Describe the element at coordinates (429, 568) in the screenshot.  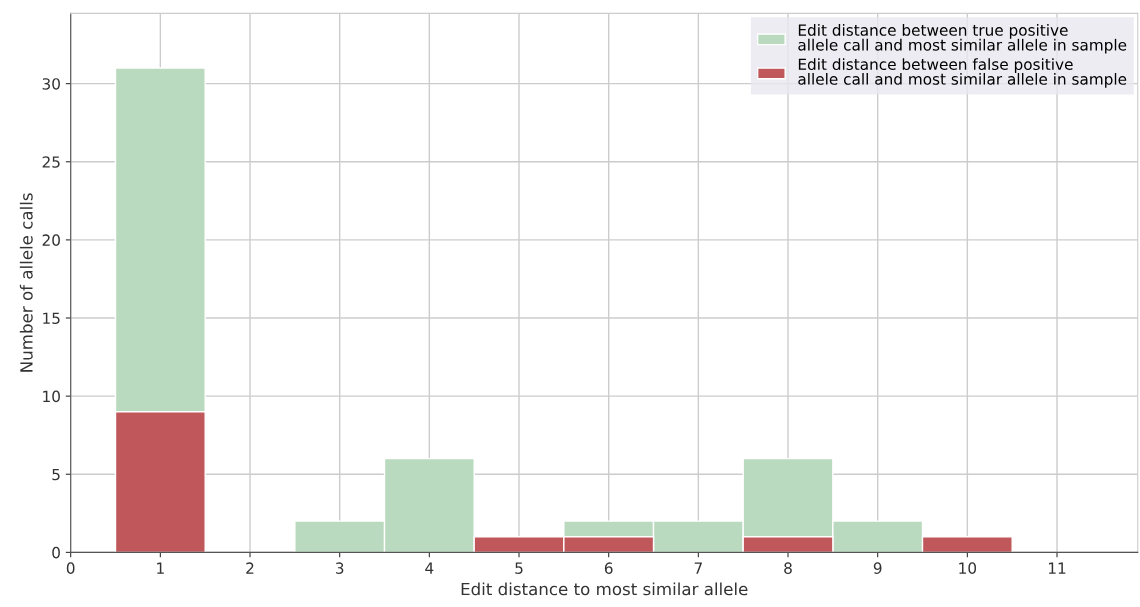
I see `x-tick-label: 4` at that location.